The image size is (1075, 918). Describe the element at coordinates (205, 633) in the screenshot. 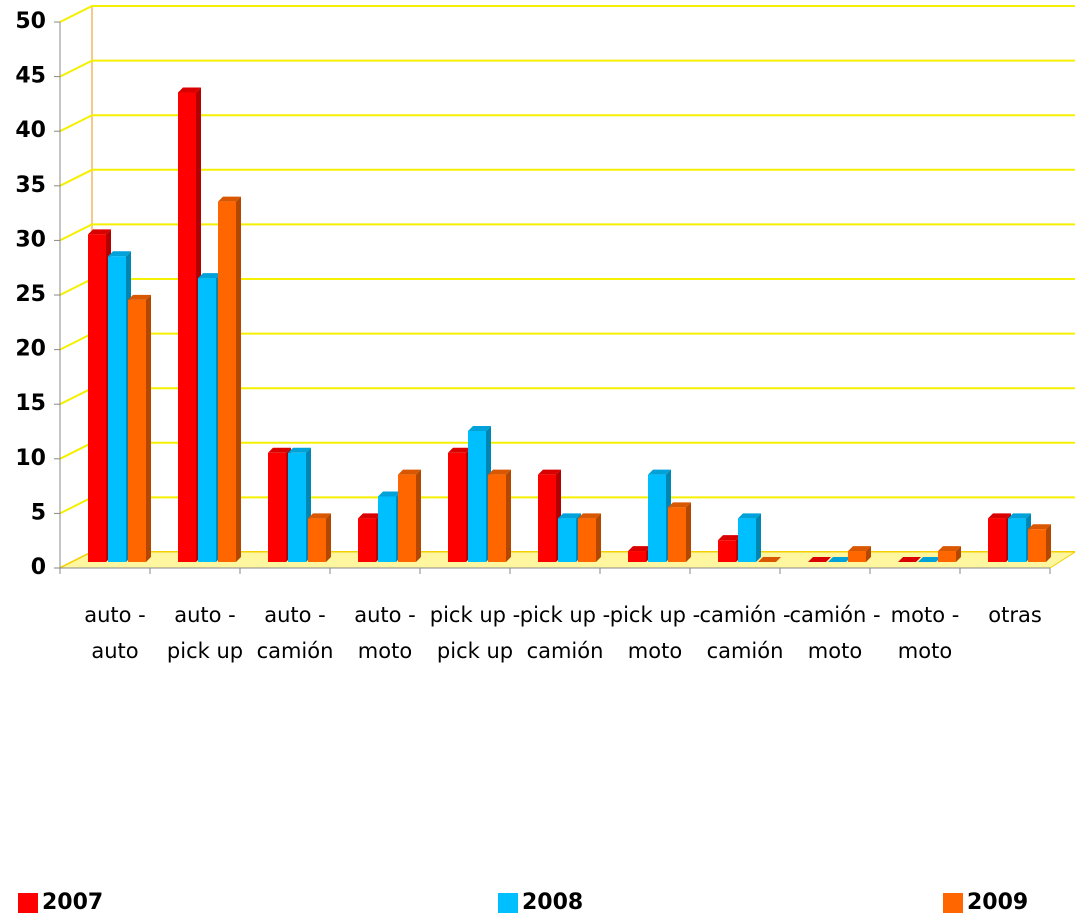

I see `x-tick-label: auto - pick up` at that location.